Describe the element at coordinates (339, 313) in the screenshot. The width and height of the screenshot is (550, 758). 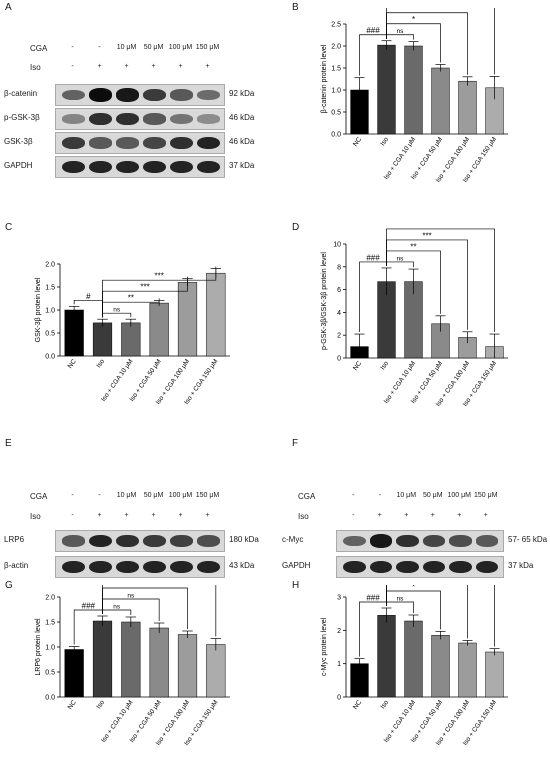
I see `y-tick-label: 4` at that location.